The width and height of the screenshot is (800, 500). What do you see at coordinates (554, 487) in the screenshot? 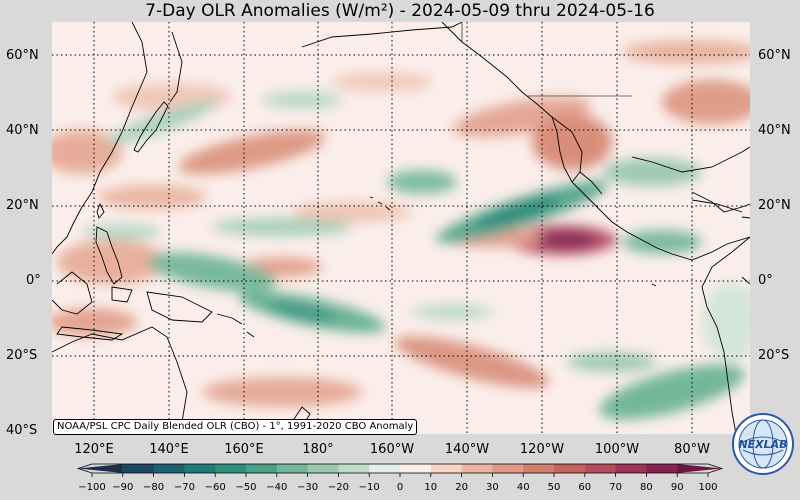
I see `colorbar-tick-label: 50` at bounding box center [554, 487].